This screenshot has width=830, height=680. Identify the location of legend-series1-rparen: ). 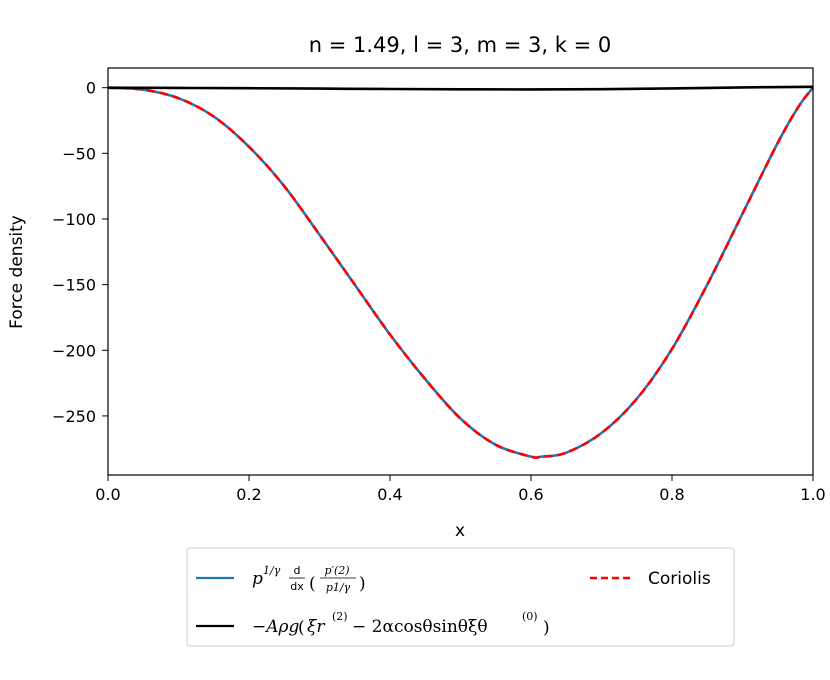
(362, 584).